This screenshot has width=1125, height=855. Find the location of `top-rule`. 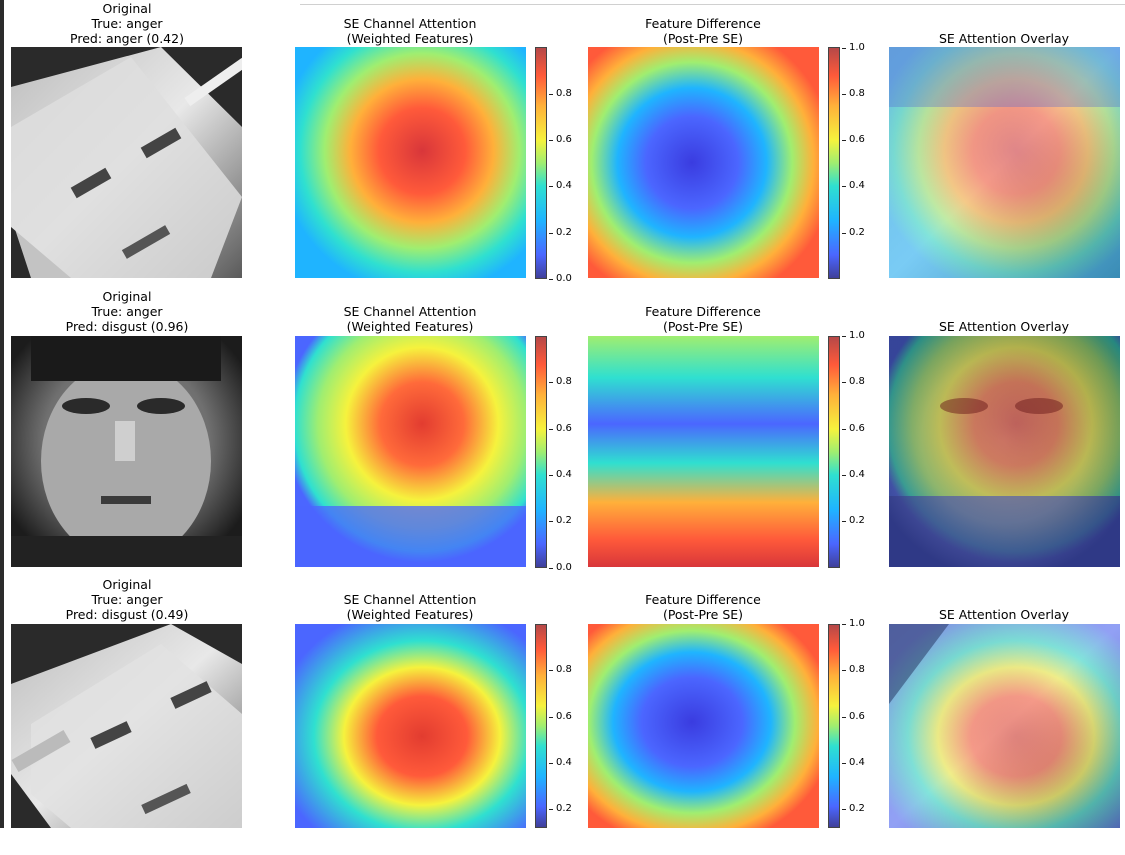

top-rule is located at coordinates (712, 4).